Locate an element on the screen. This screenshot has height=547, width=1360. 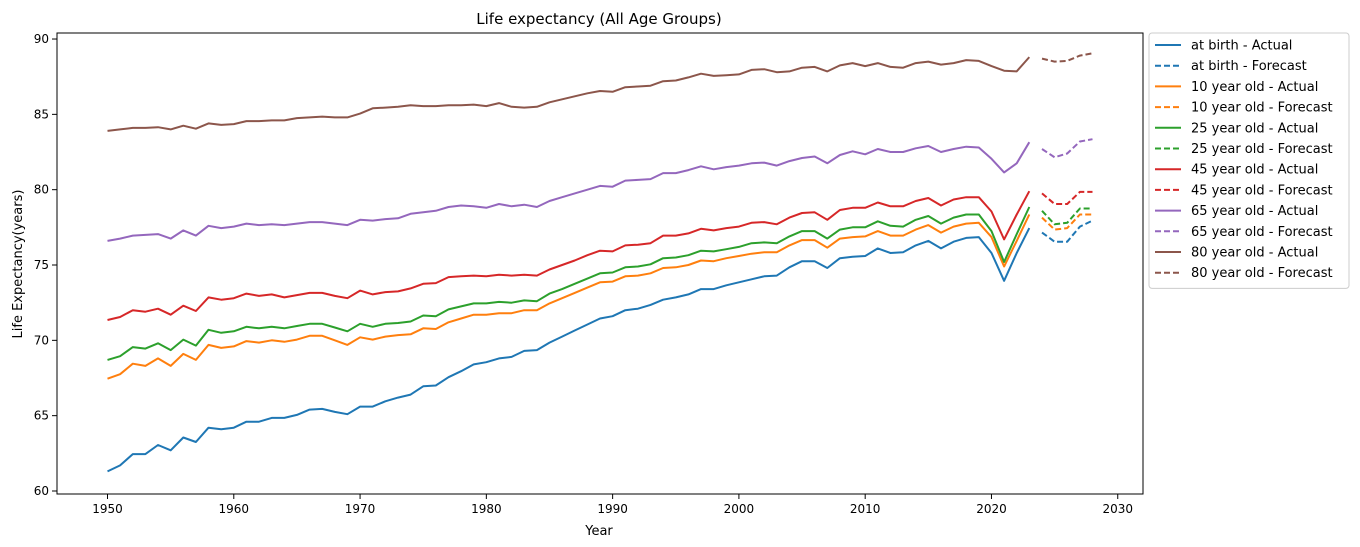
x-tick-label: 2010 is located at coordinates (865, 509).